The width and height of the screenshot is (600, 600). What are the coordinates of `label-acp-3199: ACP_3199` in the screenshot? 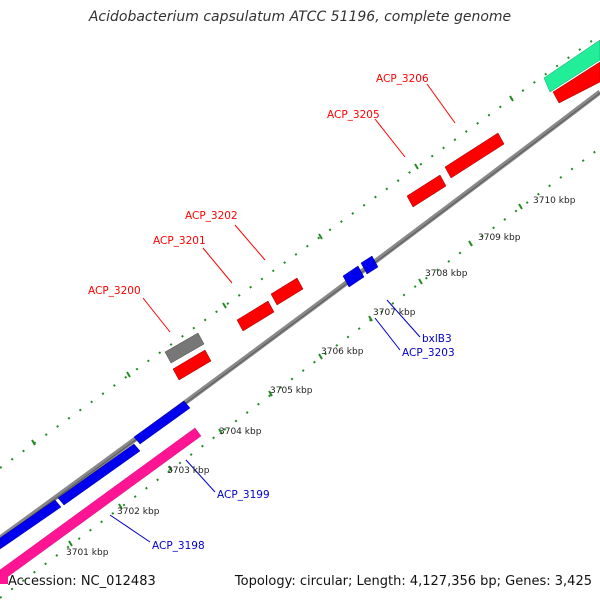 It's located at (243, 495).